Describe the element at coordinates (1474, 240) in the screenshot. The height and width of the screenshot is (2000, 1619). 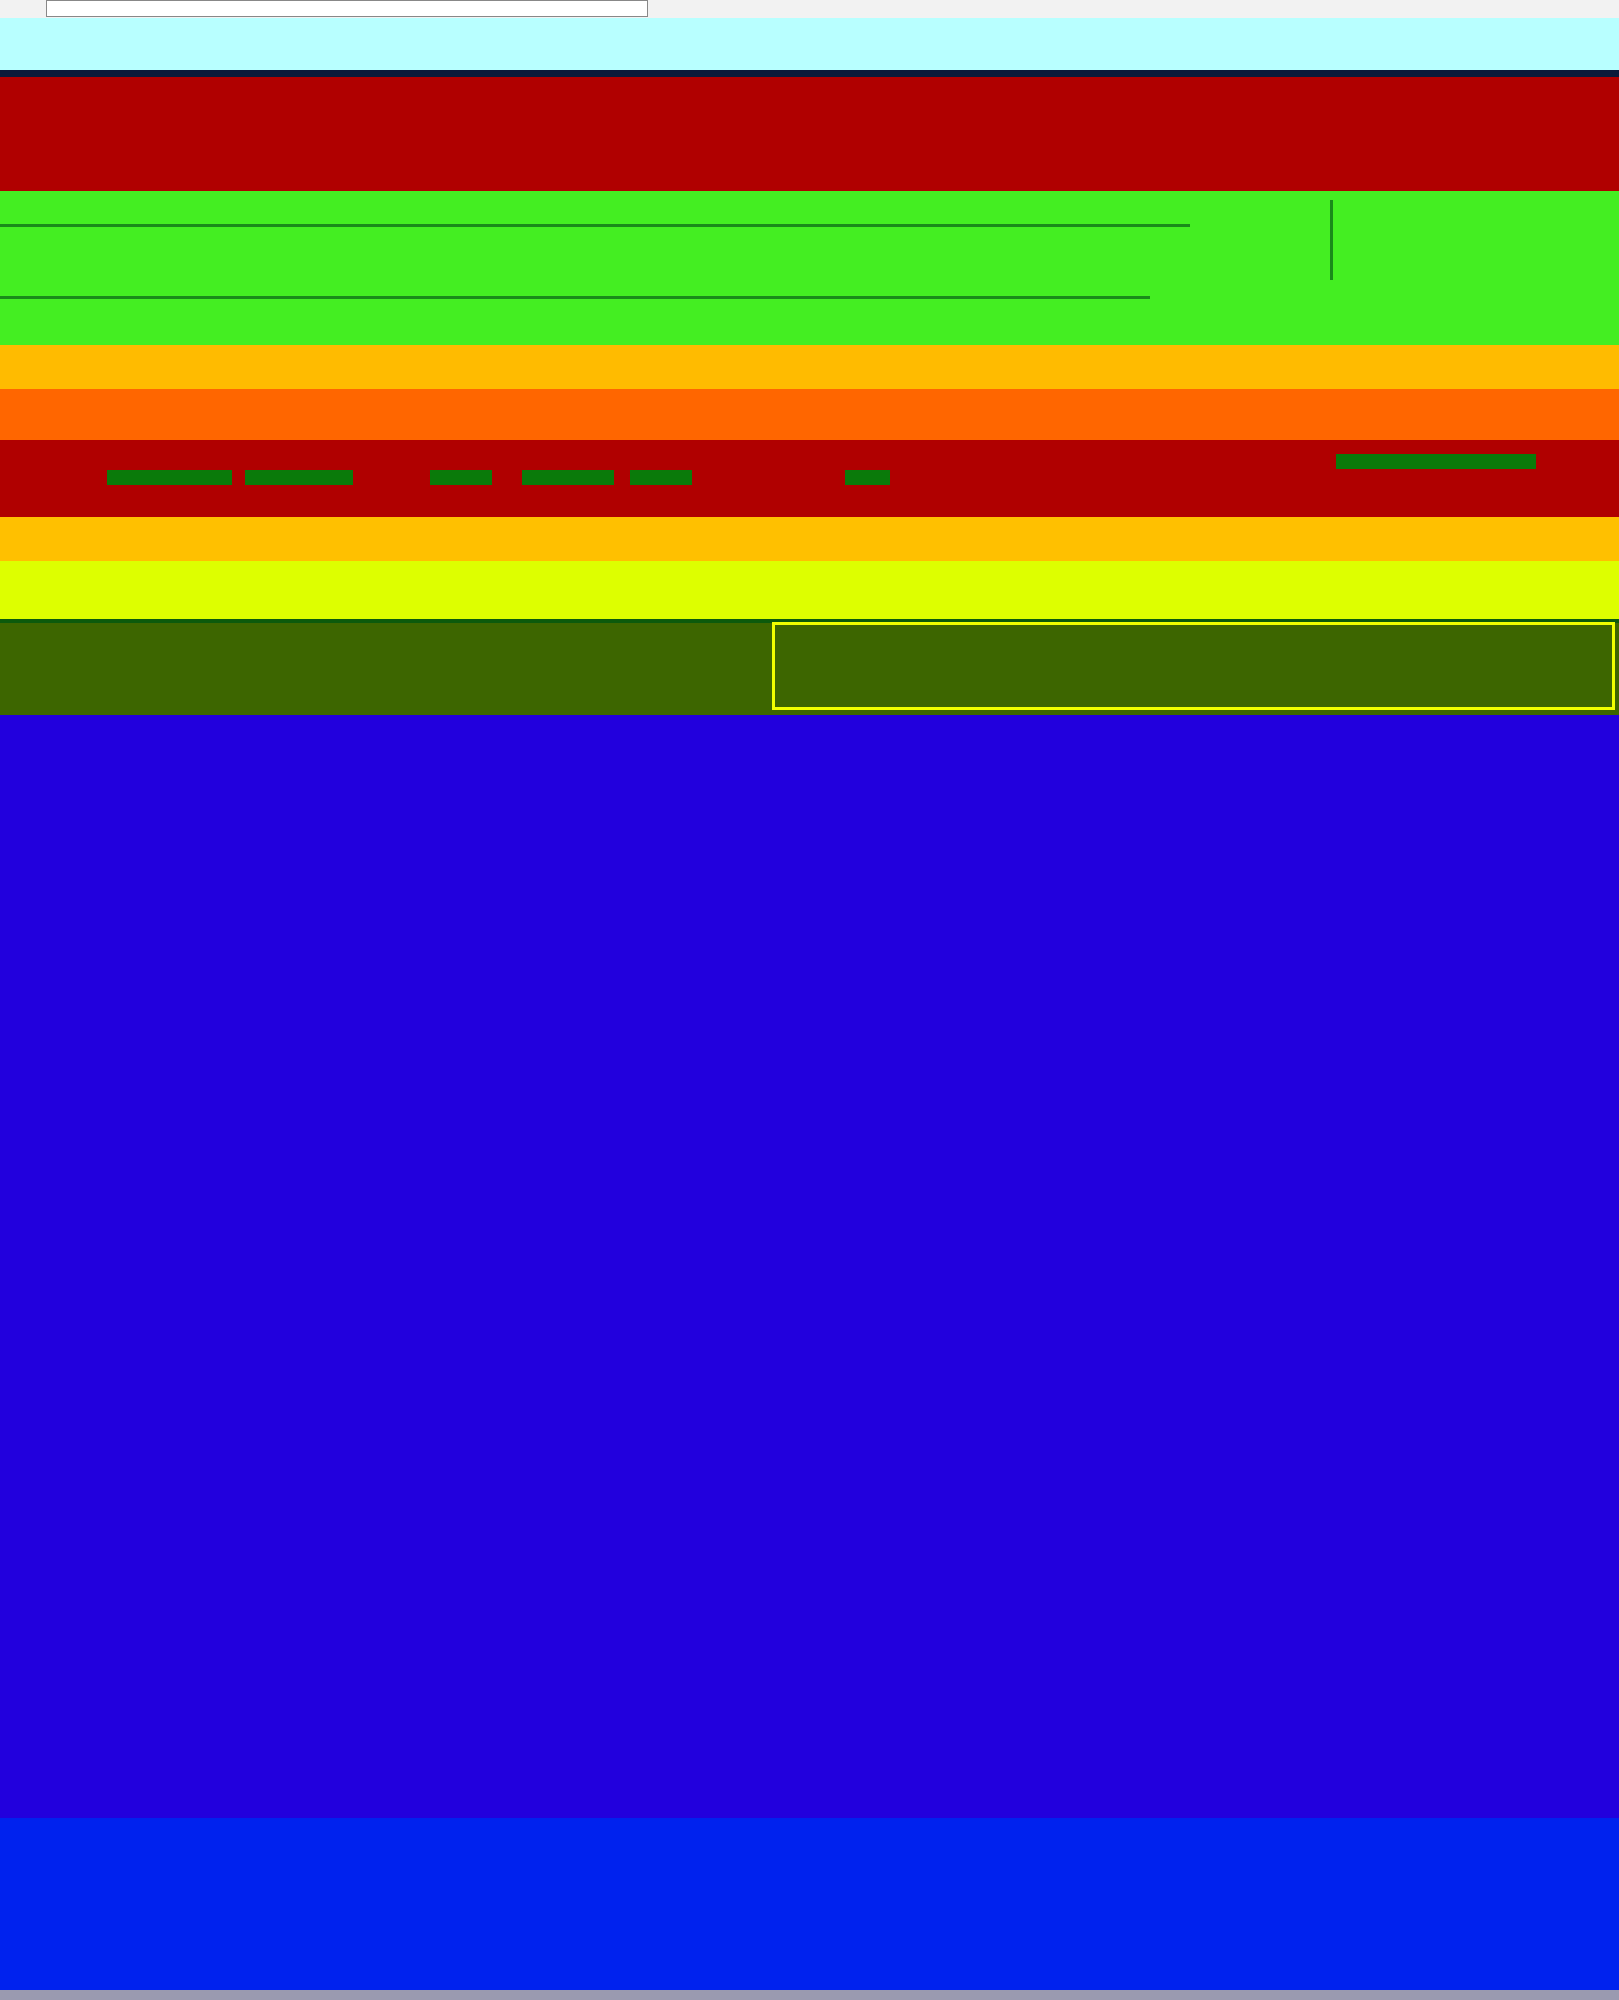
I see `side-panel` at that location.